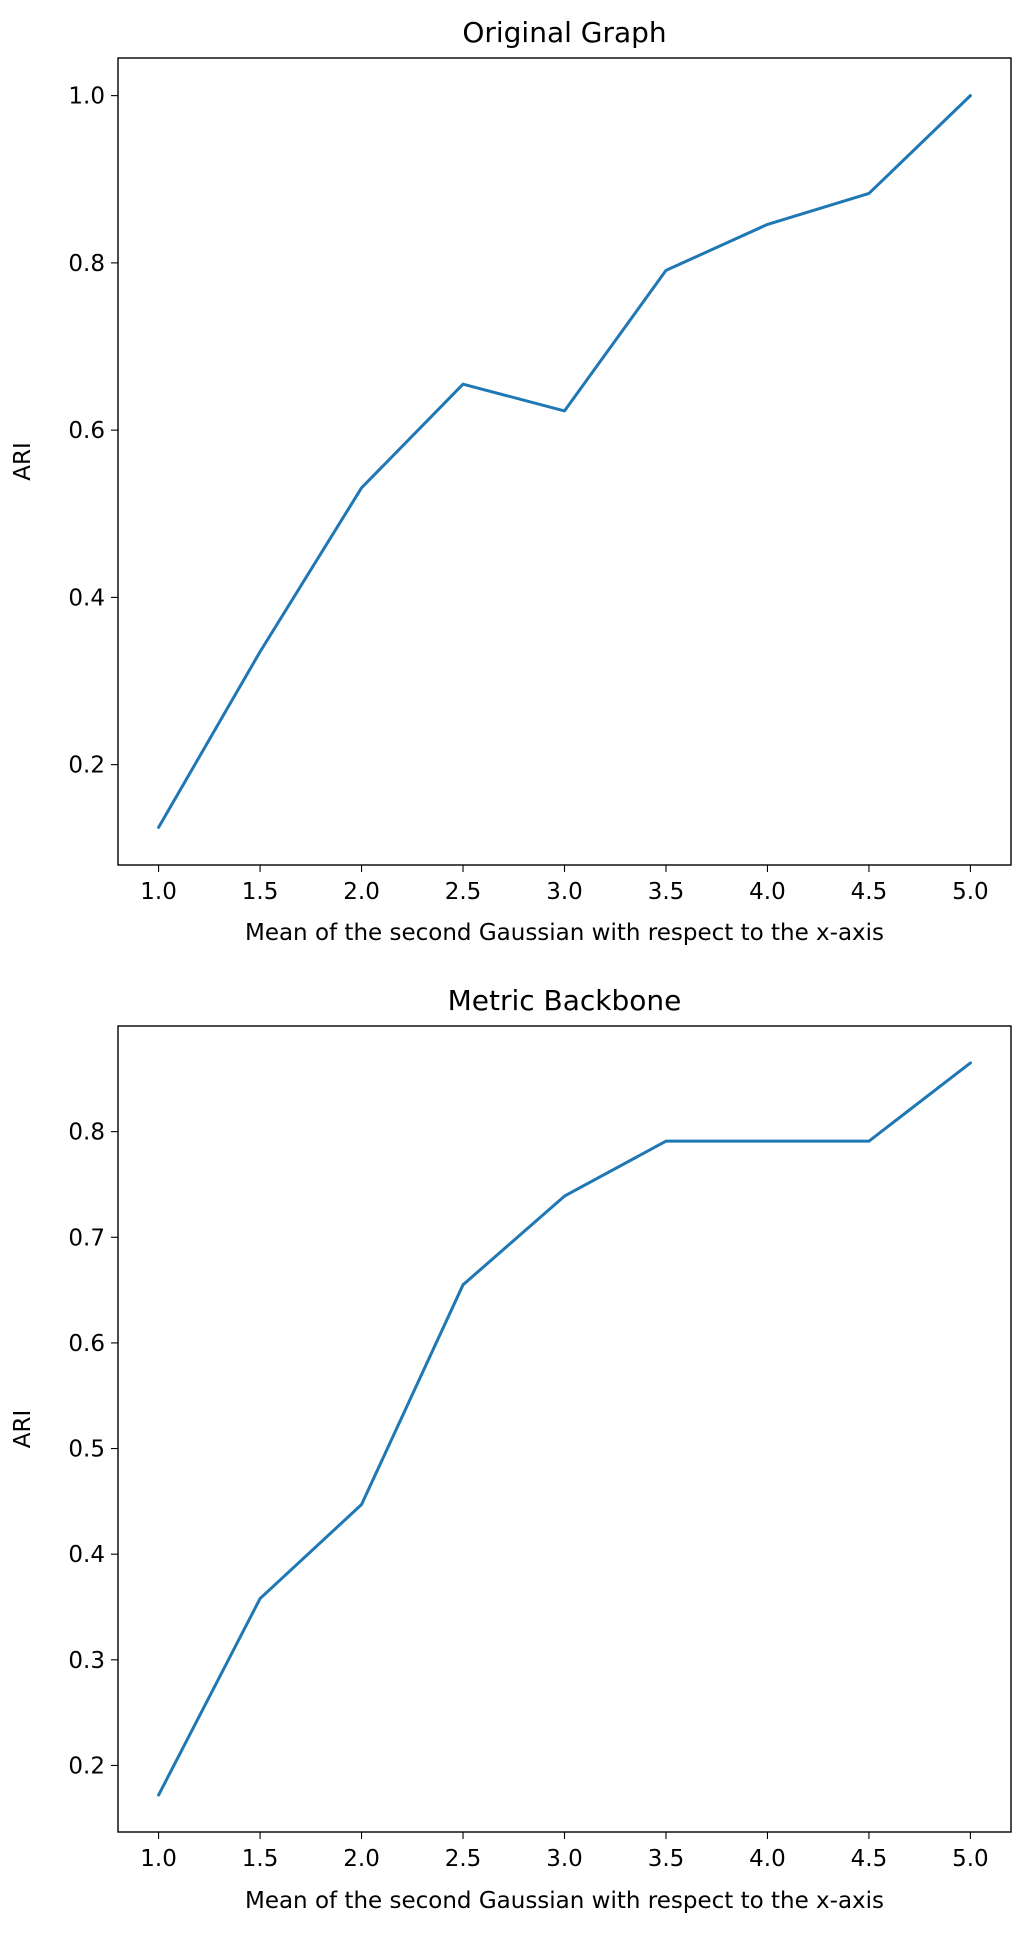 The width and height of the screenshot is (1028, 1933). Describe the element at coordinates (86, 97) in the screenshot. I see `y-tick-label: 1.0` at that location.